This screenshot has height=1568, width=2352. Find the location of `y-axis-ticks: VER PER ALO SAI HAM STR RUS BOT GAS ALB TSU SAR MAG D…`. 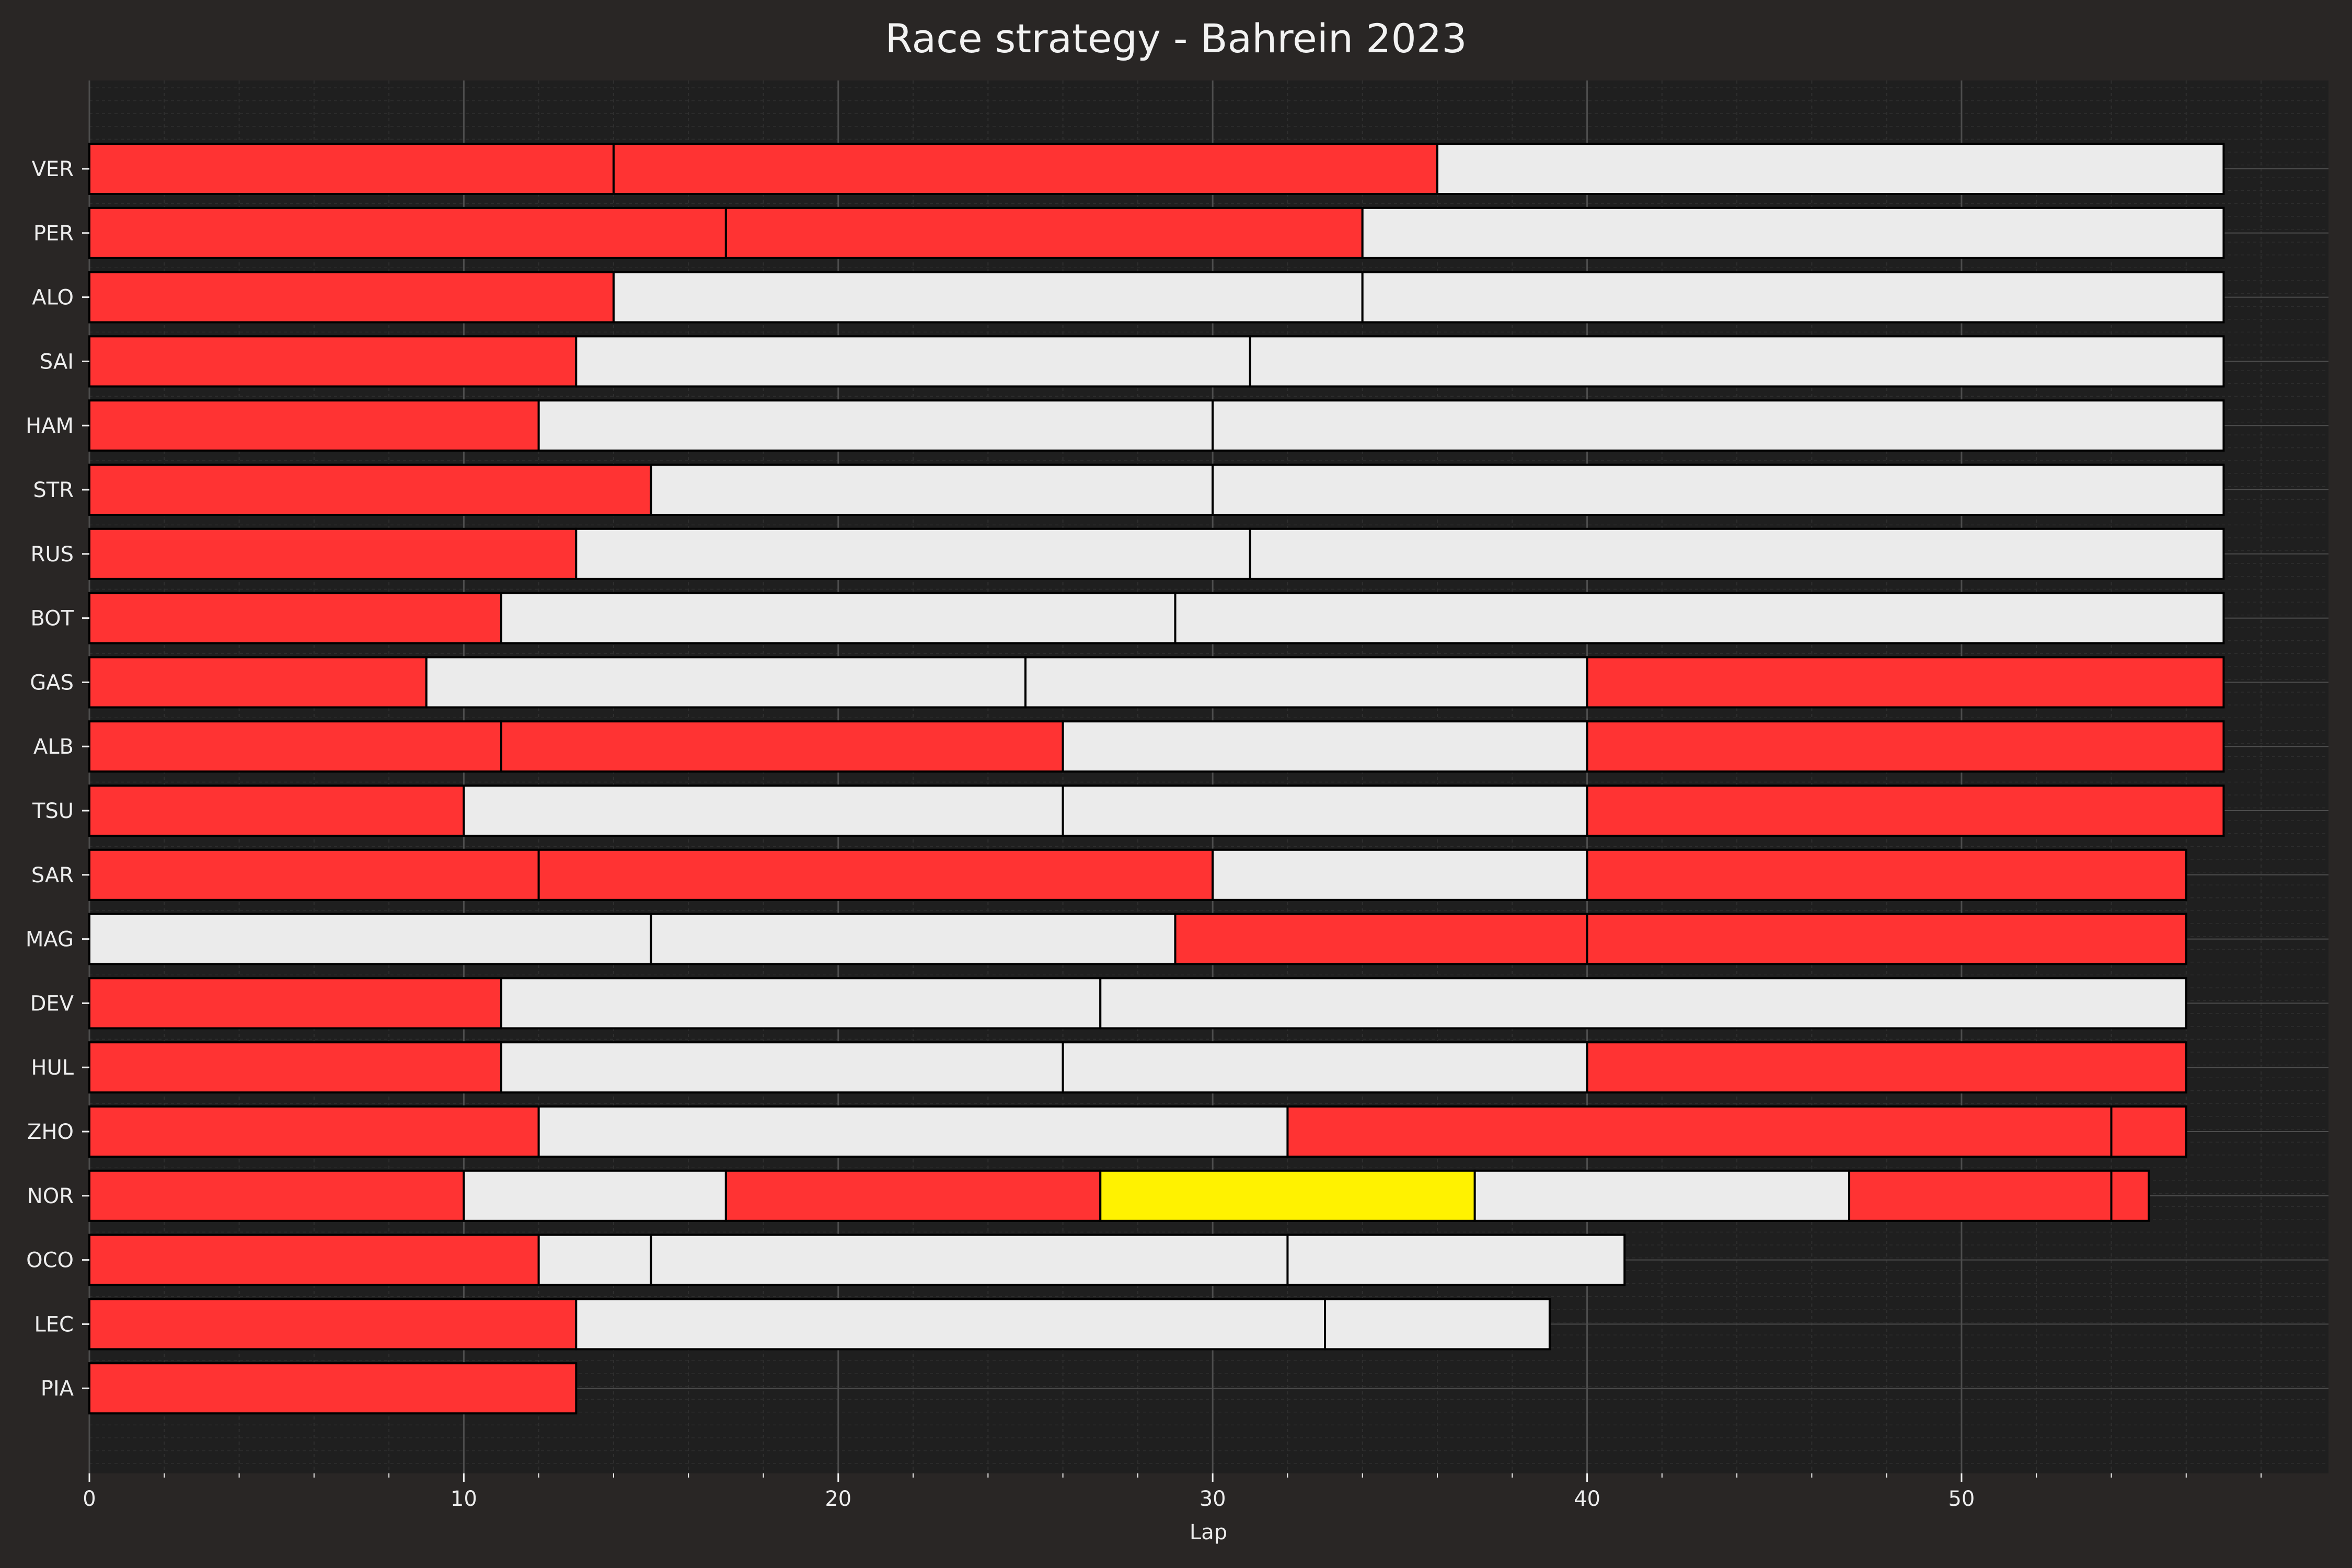

y-axis-ticks: VER PER ALO SAI HAM STR RUS BOT GAS ALB TSU SAR MAG D… is located at coordinates (57, 779).